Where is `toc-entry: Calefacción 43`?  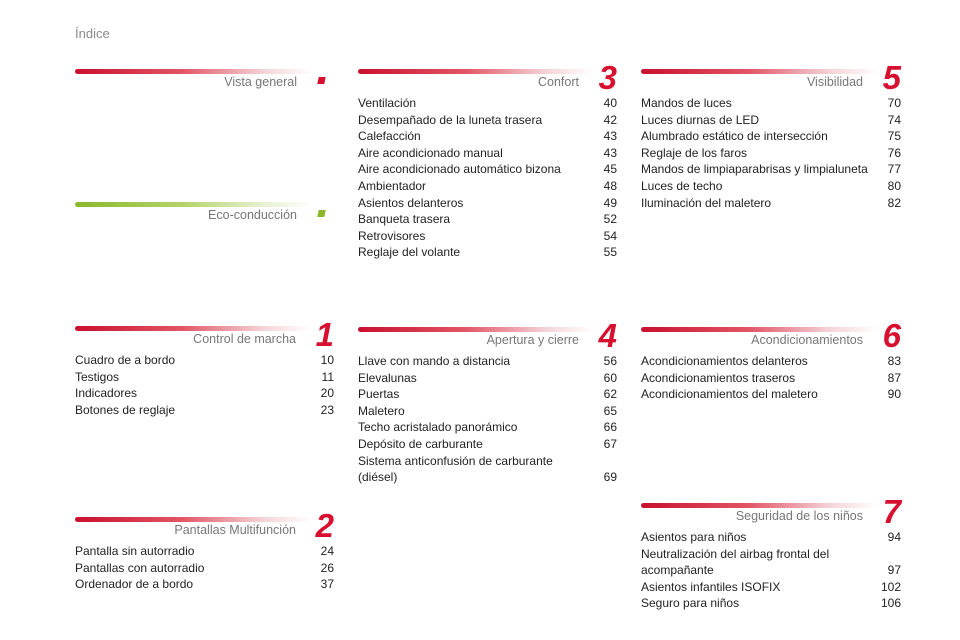
toc-entry: Calefacción 43 is located at coordinates (487, 136).